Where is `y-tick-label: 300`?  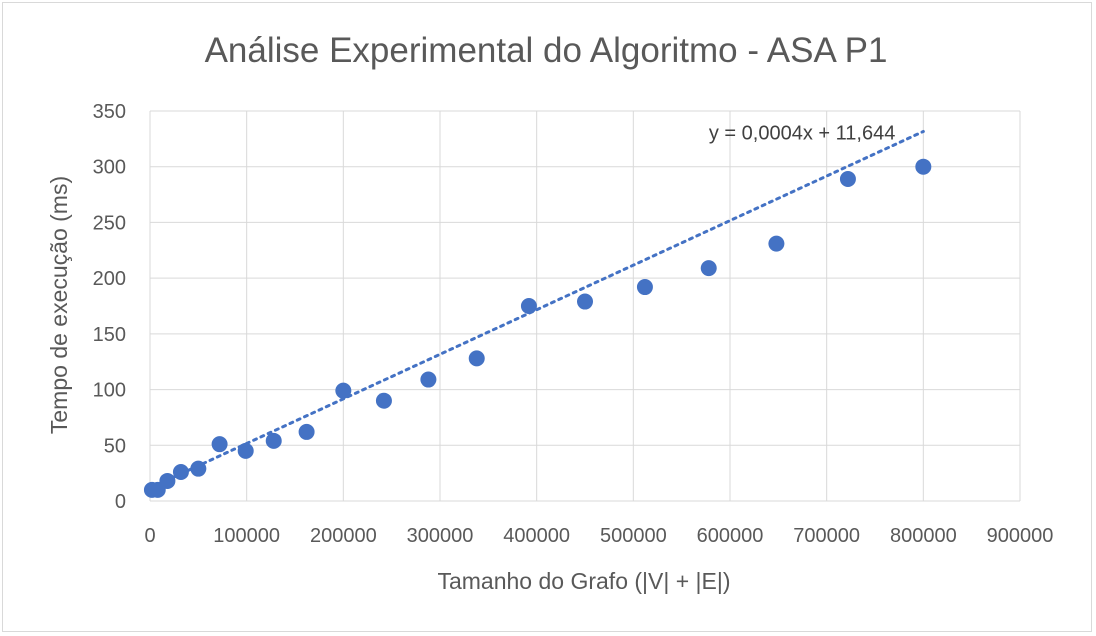
y-tick-label: 300 is located at coordinates (109, 168).